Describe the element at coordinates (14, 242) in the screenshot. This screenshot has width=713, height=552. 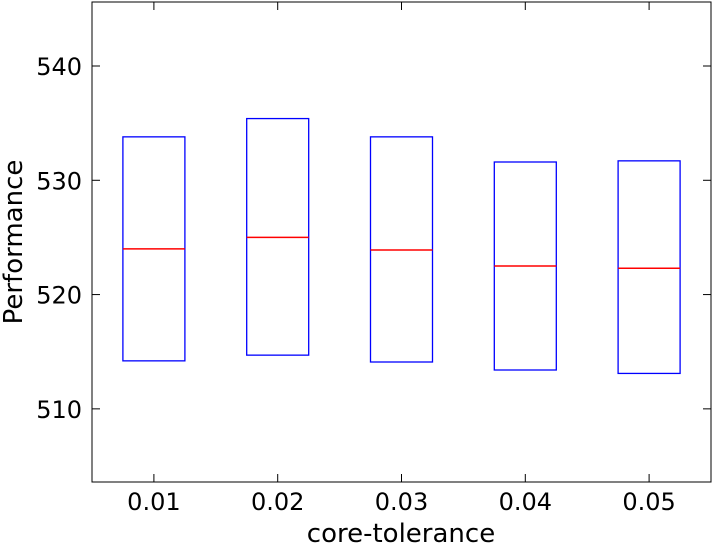
I see `y-axis-label: Performance` at that location.